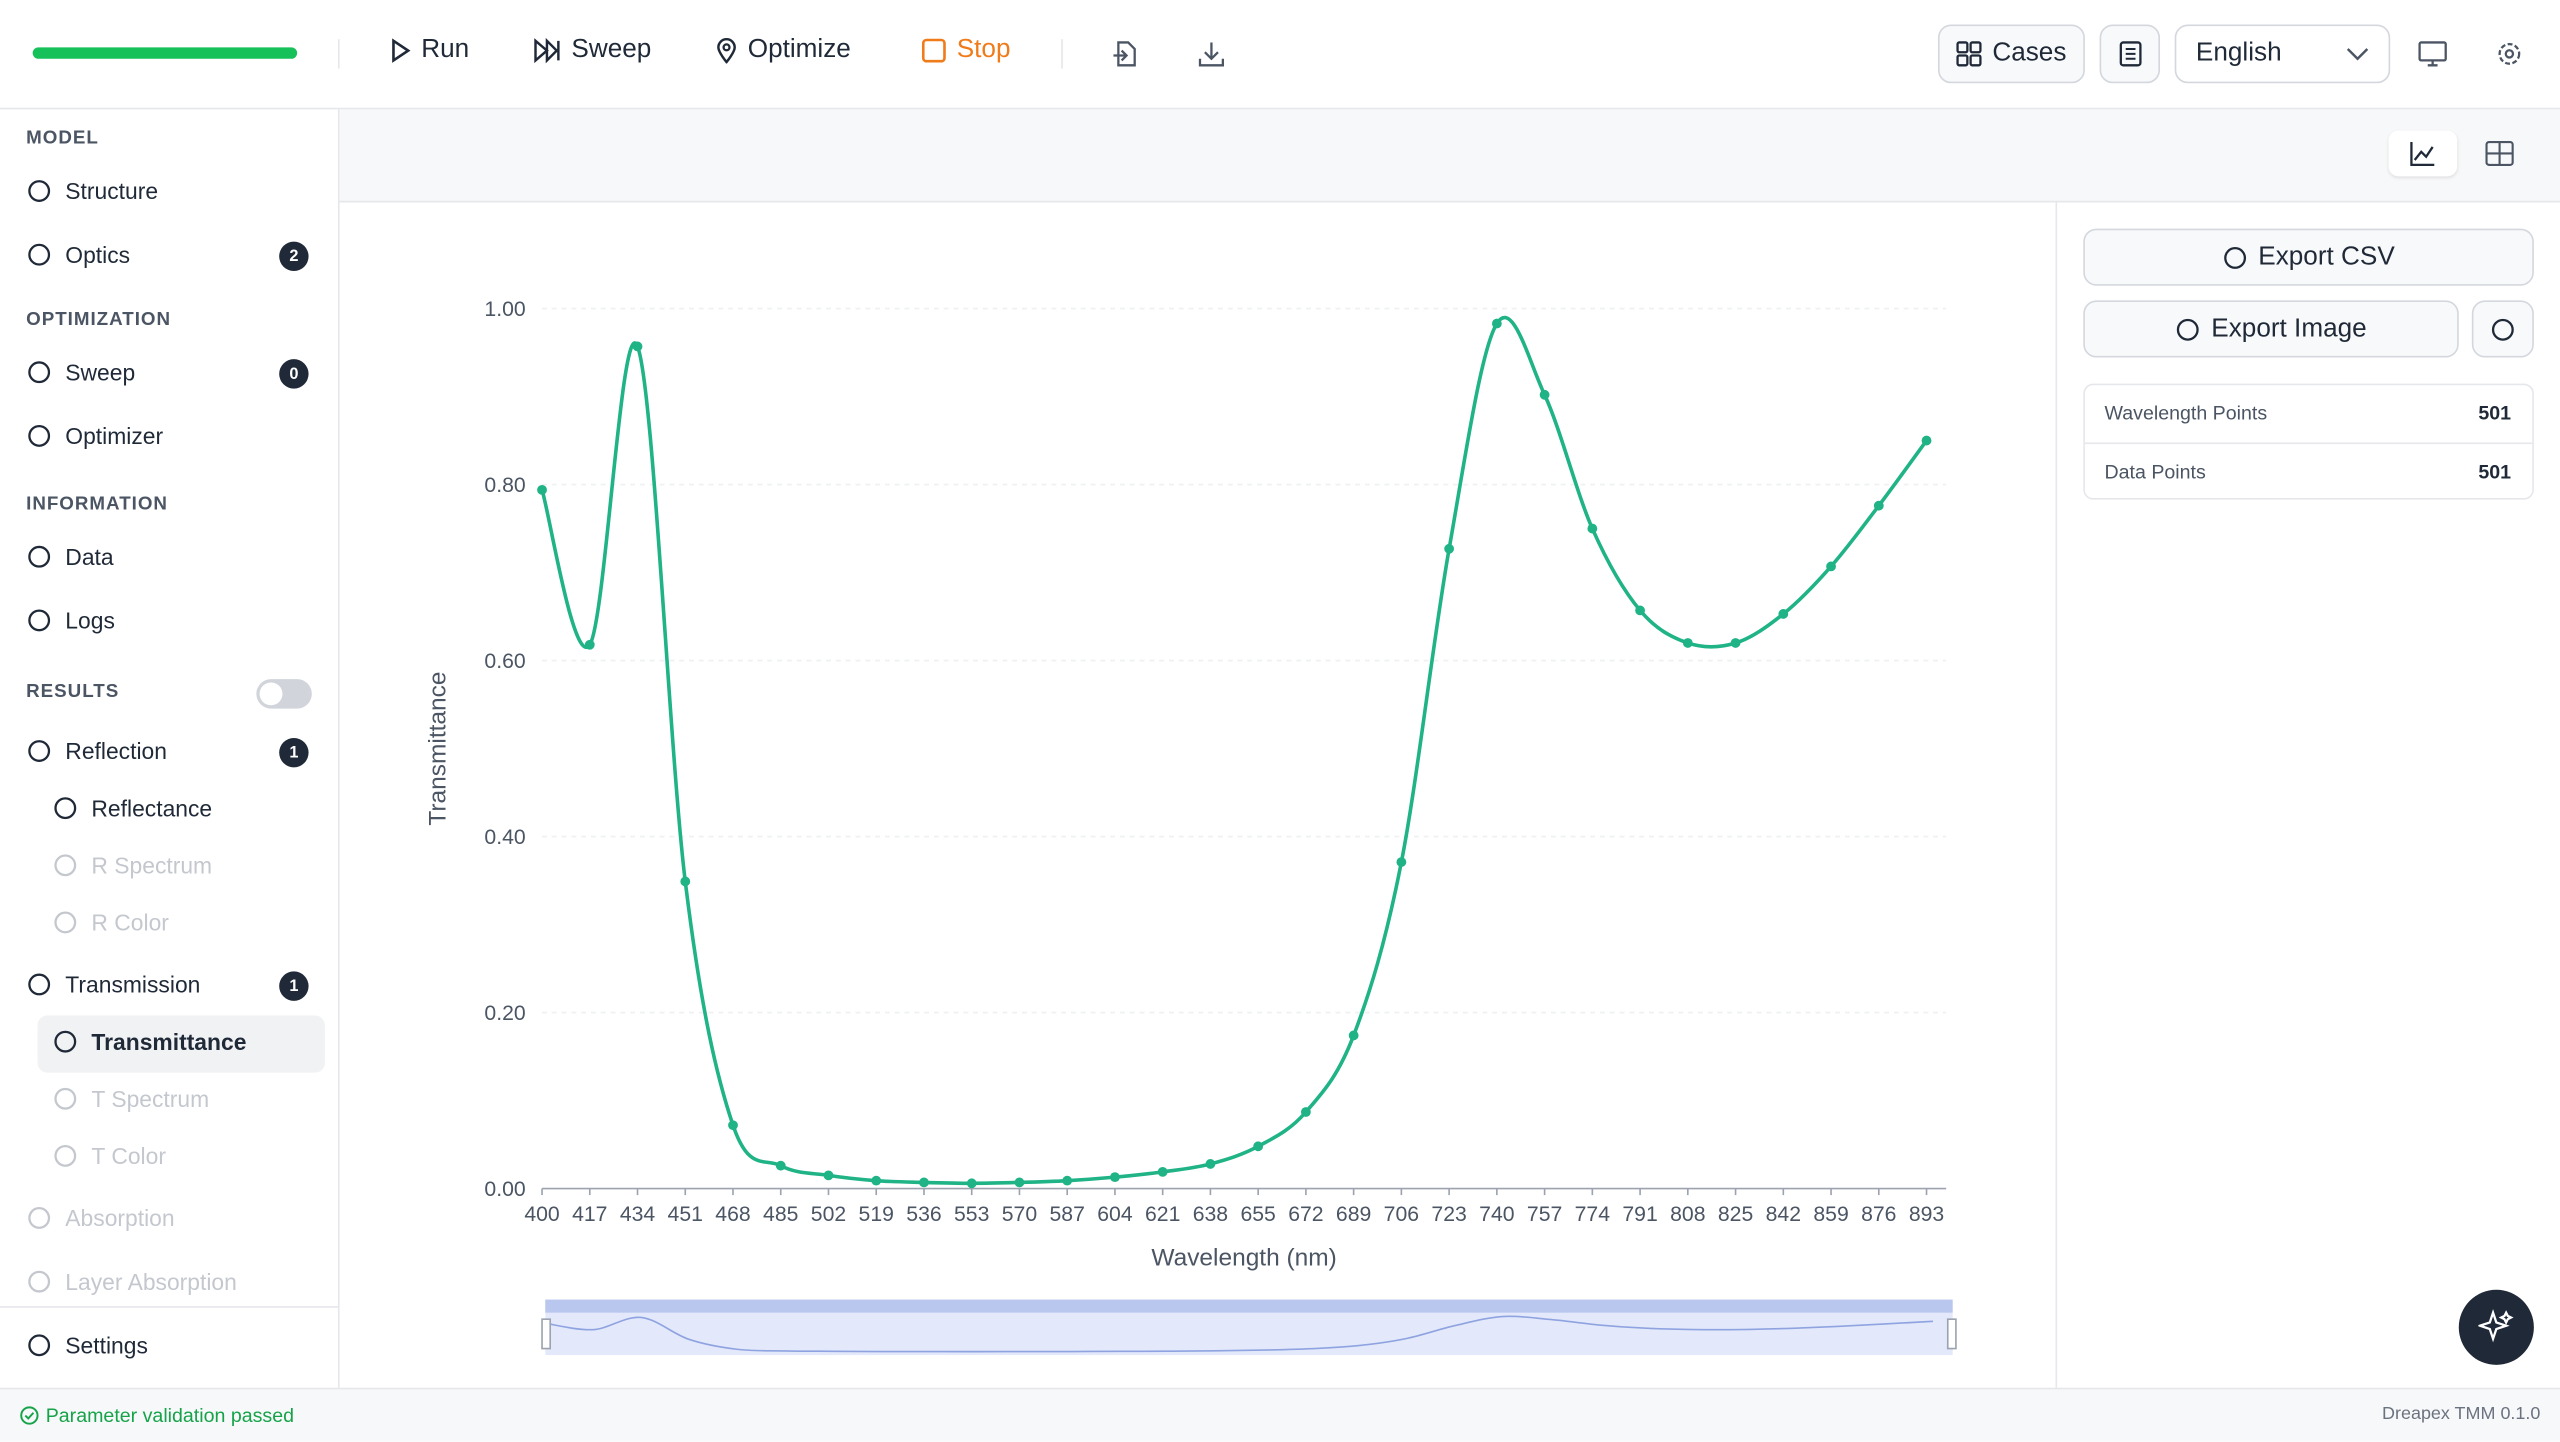 Image resolution: width=2560 pixels, height=1442 pixels. I want to click on language-select: English, so click(2282, 54).